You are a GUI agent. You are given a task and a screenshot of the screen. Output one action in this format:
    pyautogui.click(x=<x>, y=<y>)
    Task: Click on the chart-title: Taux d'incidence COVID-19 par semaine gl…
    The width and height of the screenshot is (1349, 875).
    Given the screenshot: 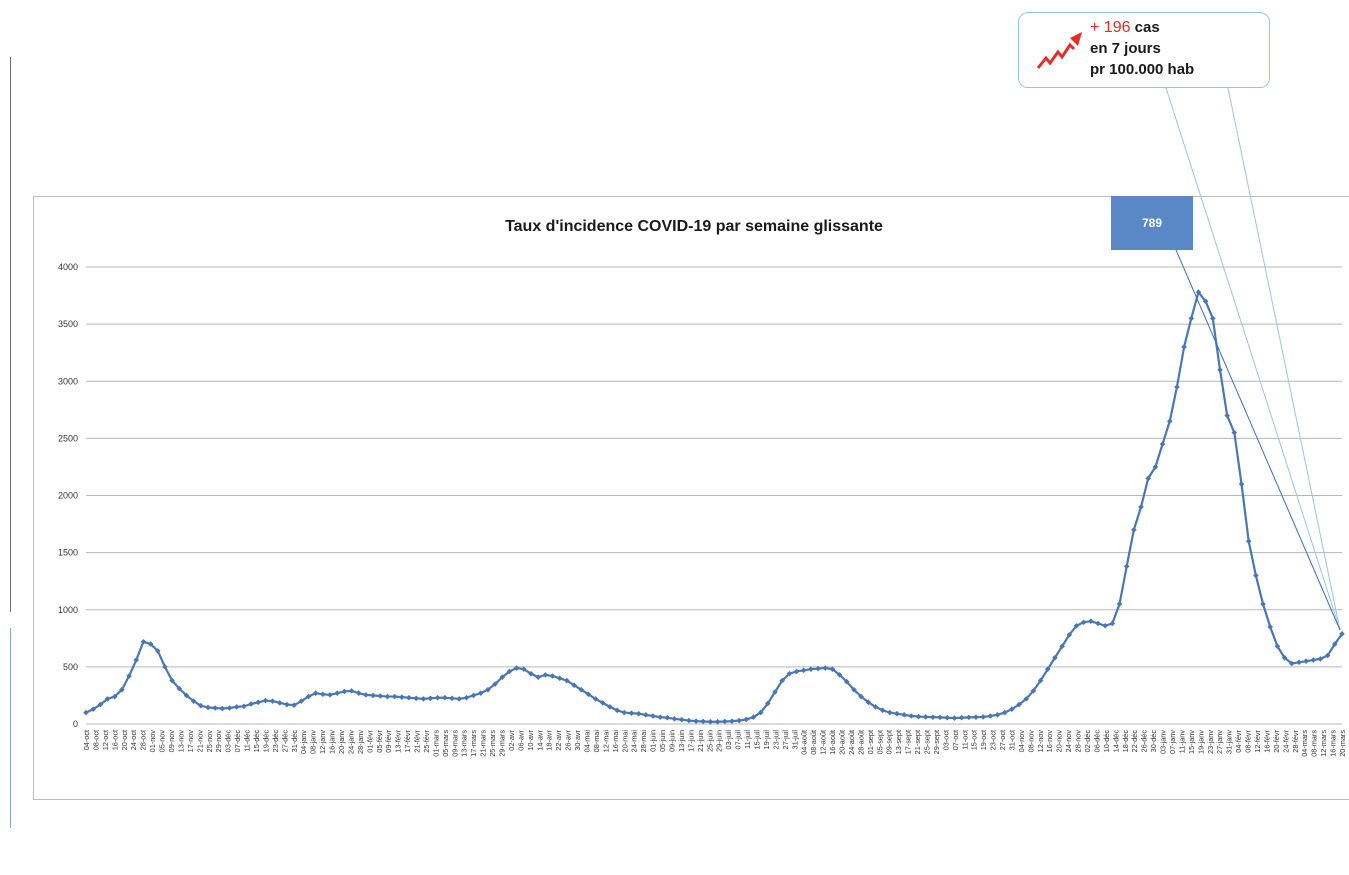 What is the action you would take?
    pyautogui.click(x=694, y=226)
    